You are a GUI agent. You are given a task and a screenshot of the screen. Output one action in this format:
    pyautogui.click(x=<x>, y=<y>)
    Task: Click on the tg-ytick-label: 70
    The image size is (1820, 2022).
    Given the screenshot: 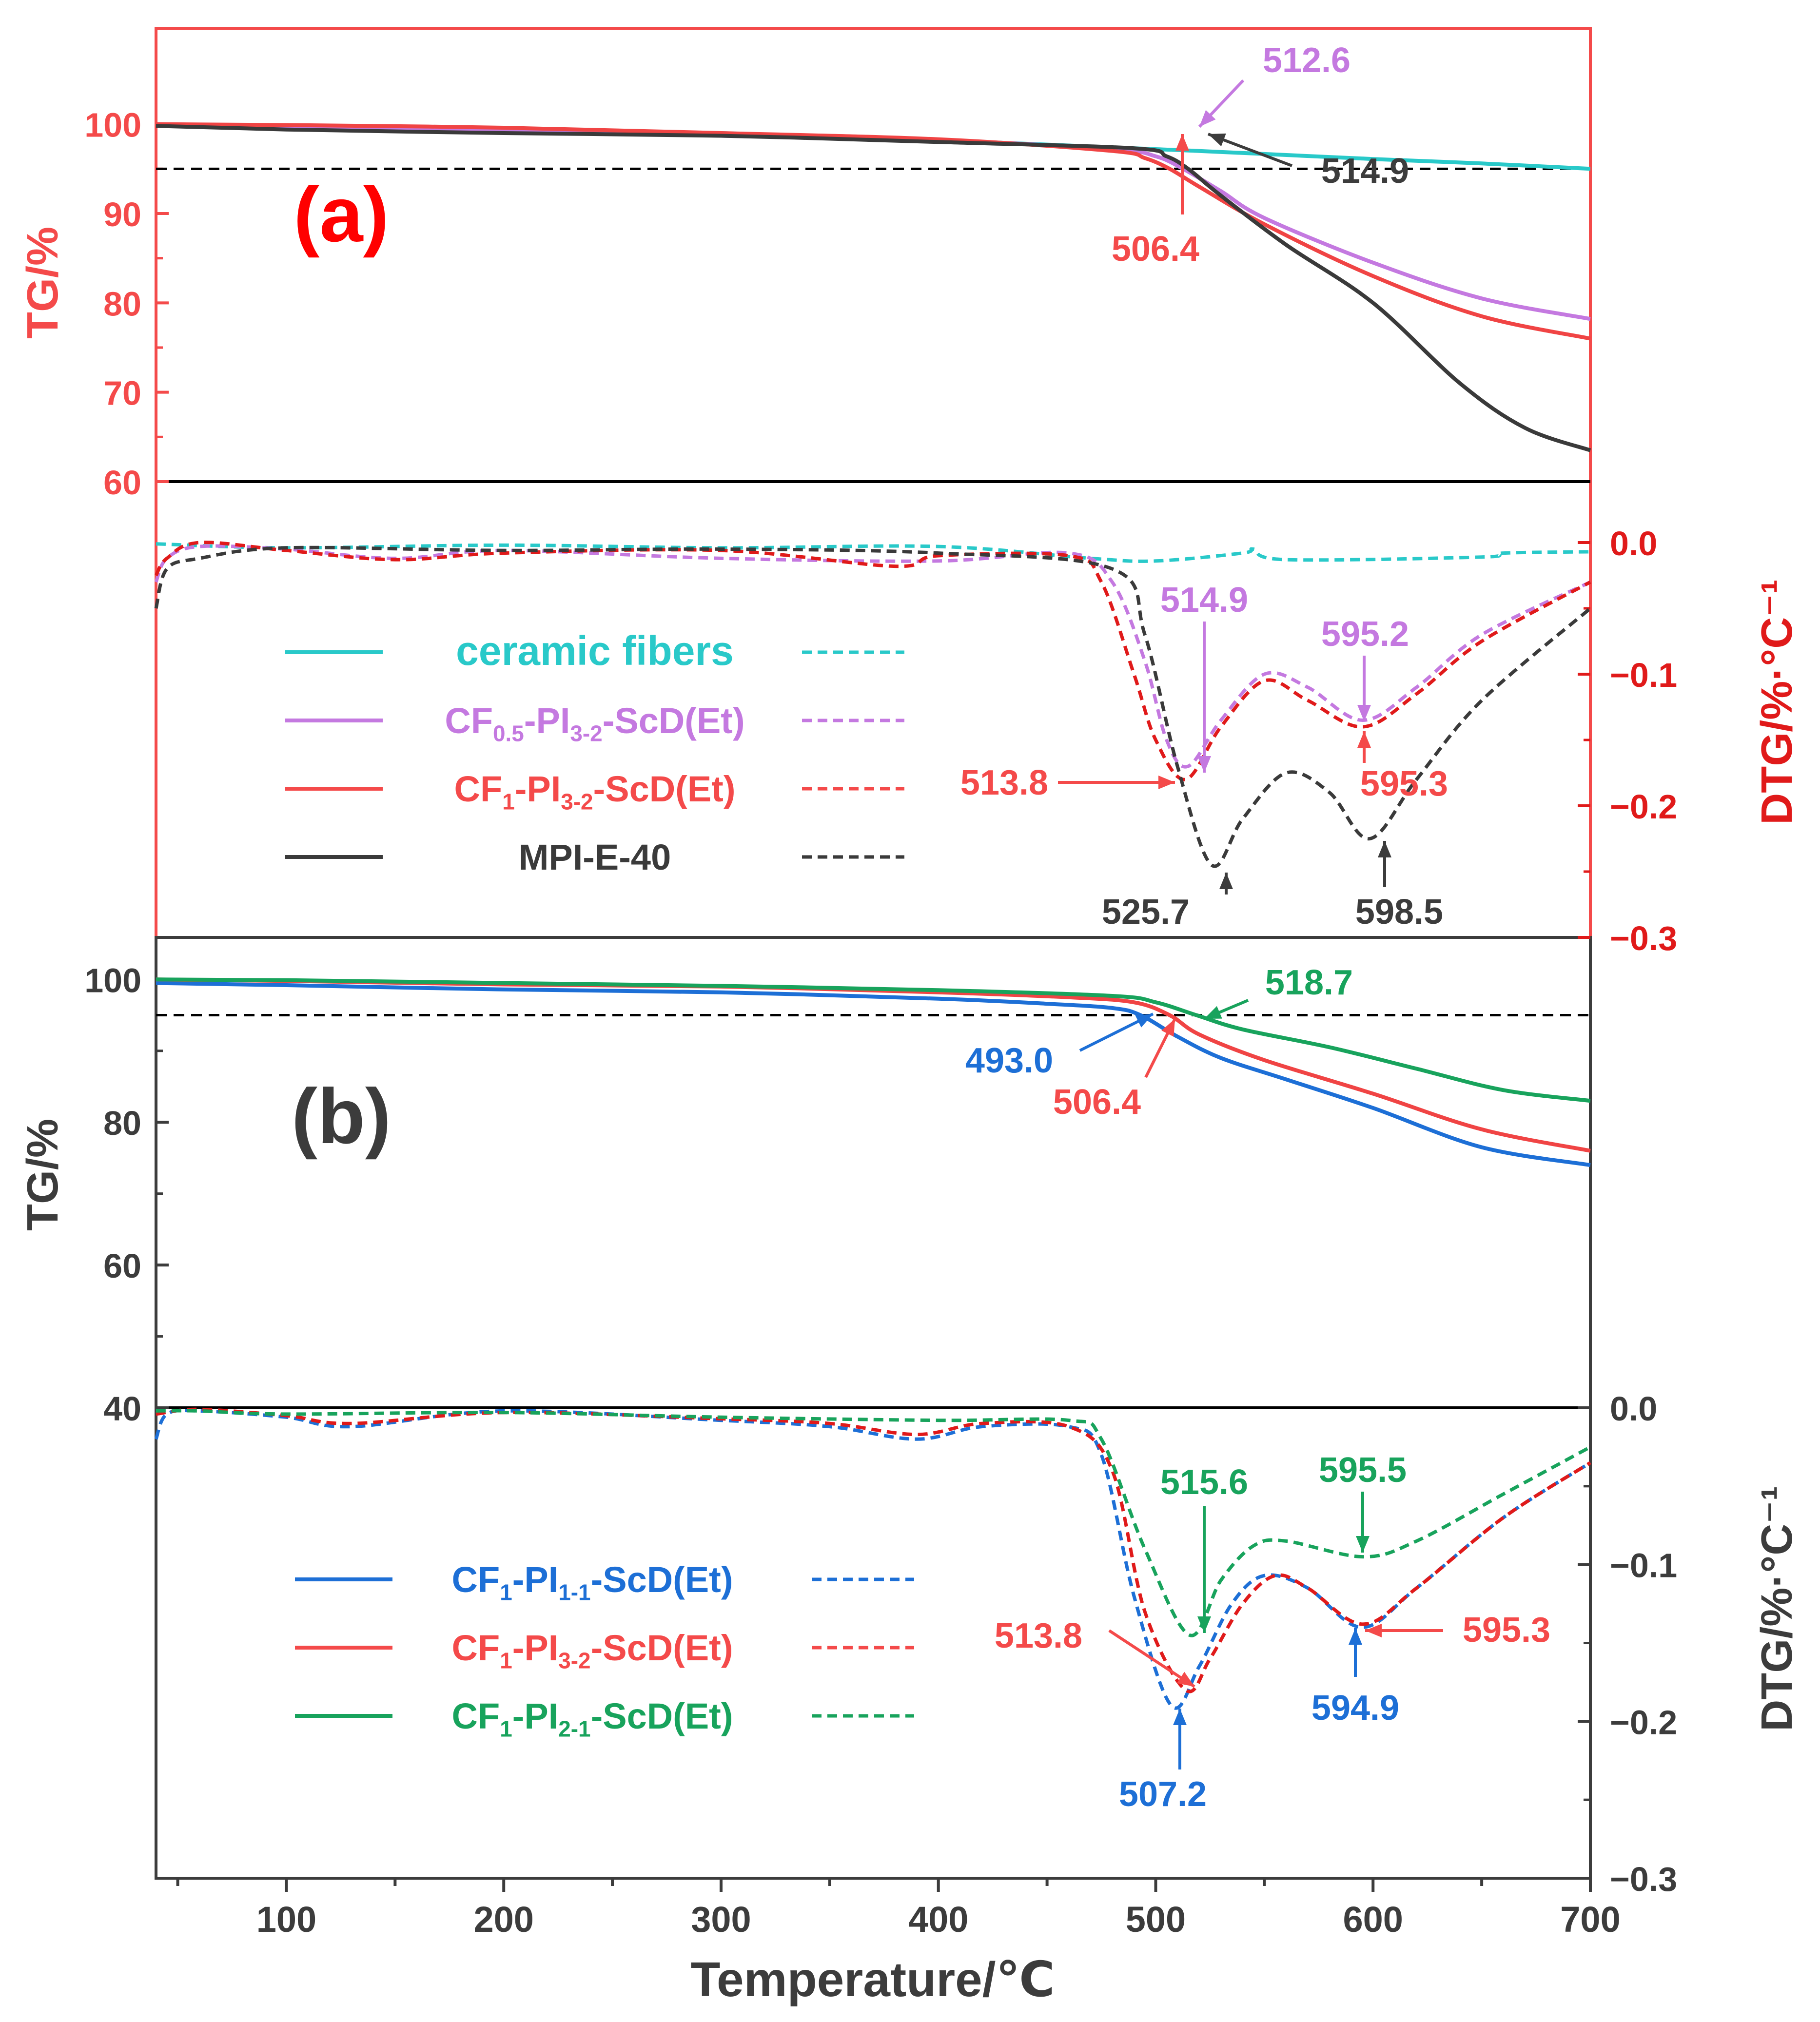 What is the action you would take?
    pyautogui.click(x=122, y=393)
    